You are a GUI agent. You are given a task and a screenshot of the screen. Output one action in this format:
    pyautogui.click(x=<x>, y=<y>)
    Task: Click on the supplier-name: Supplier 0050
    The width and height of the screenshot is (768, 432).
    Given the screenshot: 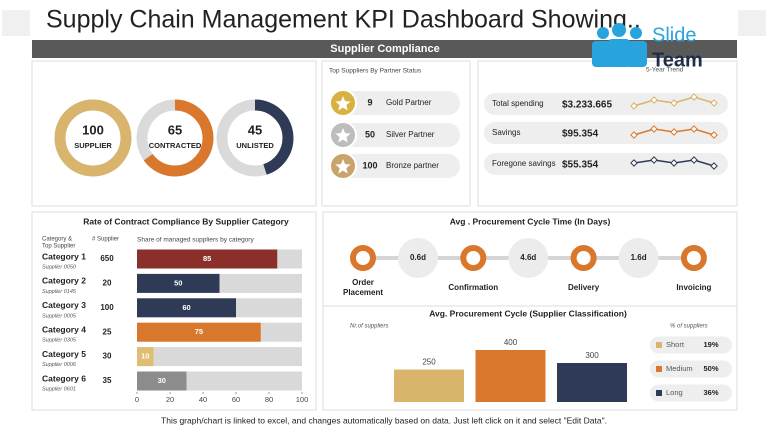 What is the action you would take?
    pyautogui.click(x=59, y=267)
    